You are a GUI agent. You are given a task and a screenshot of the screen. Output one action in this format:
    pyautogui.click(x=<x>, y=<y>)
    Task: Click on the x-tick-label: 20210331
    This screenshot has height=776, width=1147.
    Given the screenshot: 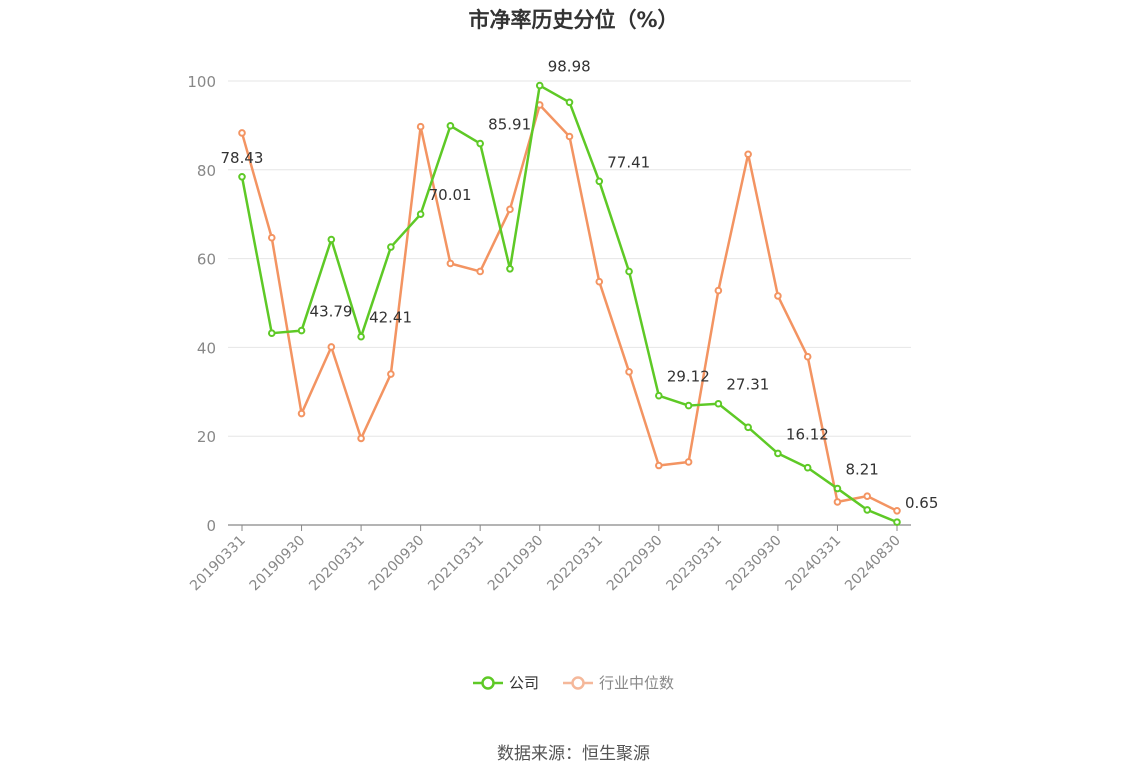 What is the action you would take?
    pyautogui.click(x=456, y=564)
    